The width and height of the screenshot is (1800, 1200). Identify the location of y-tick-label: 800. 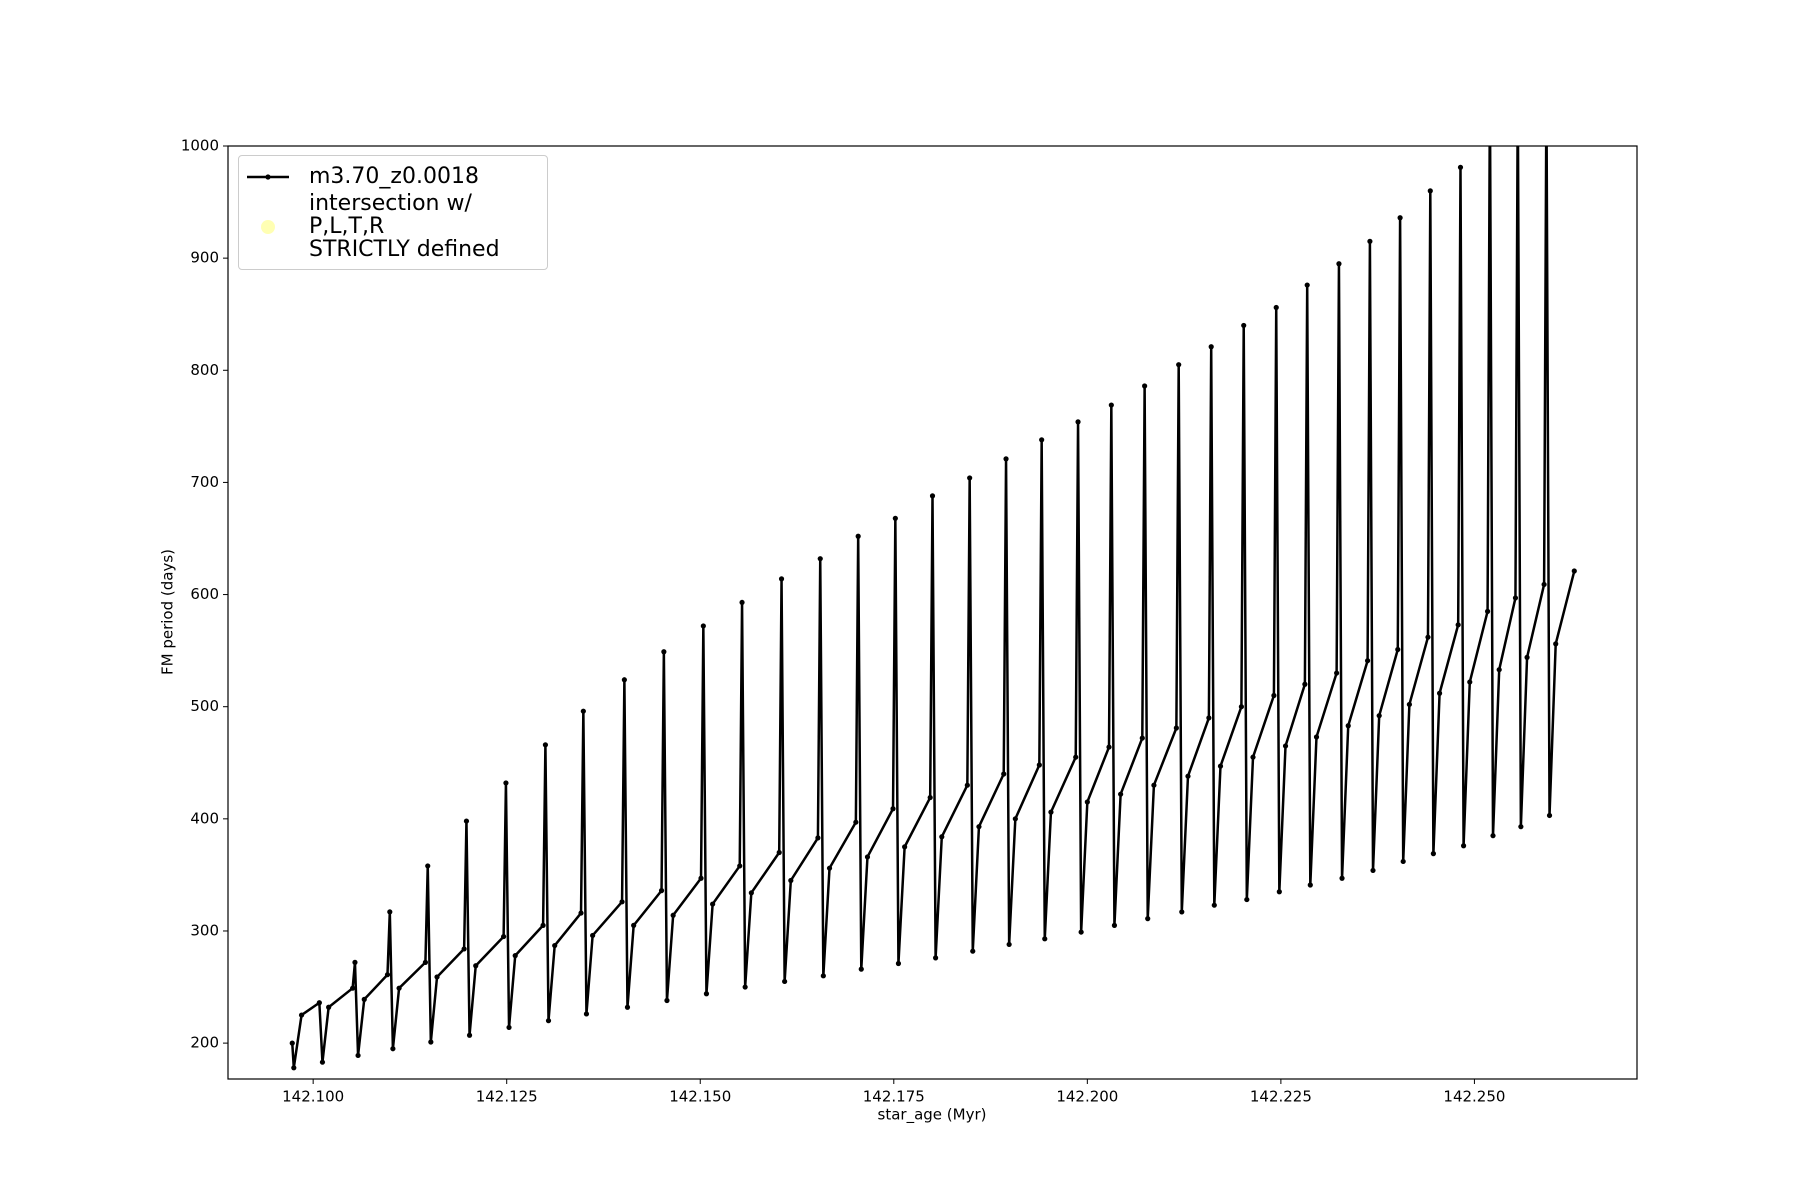
(204, 370).